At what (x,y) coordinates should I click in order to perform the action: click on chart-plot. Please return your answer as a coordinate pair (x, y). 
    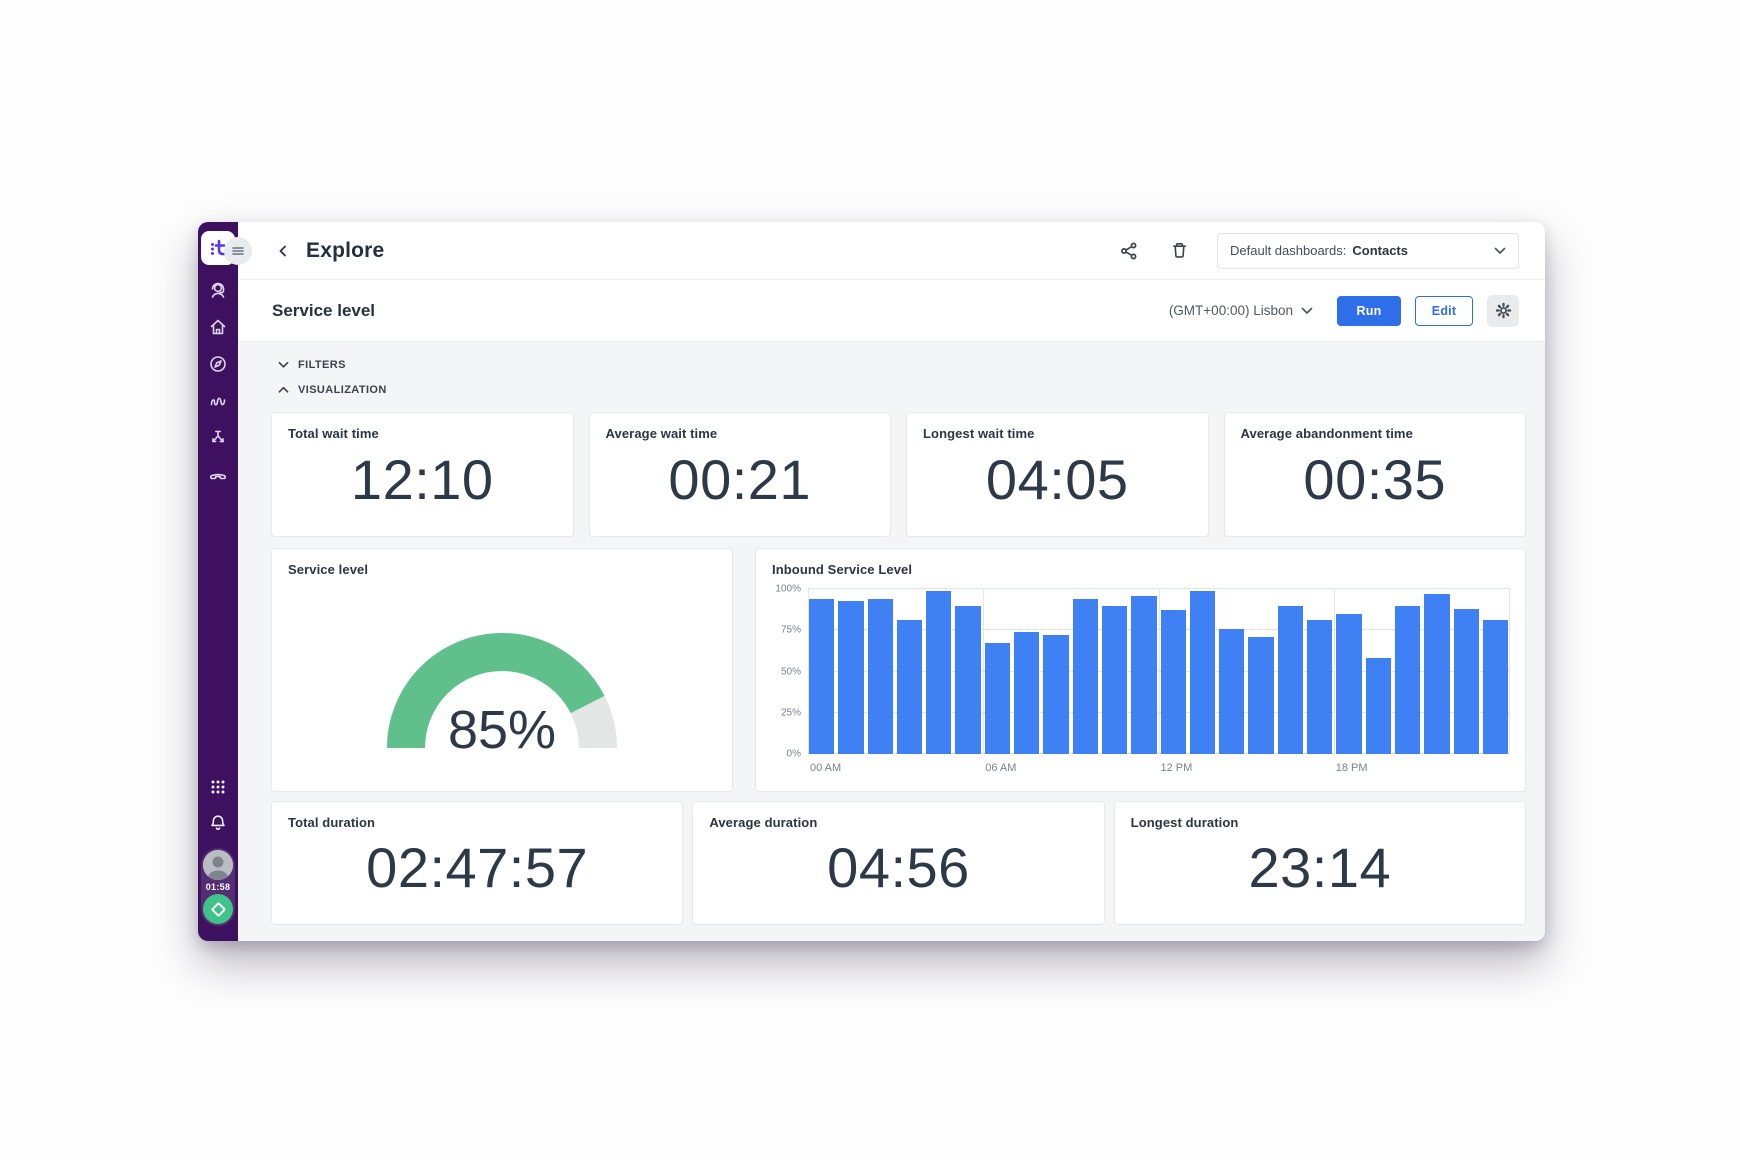
    Looking at the image, I should click on (1159, 671).